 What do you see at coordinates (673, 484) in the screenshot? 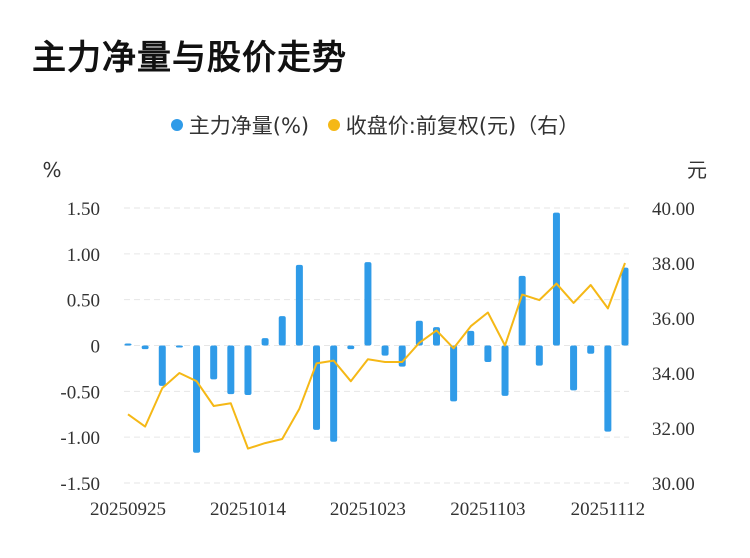
I see `right-tick-label: 30.00` at bounding box center [673, 484].